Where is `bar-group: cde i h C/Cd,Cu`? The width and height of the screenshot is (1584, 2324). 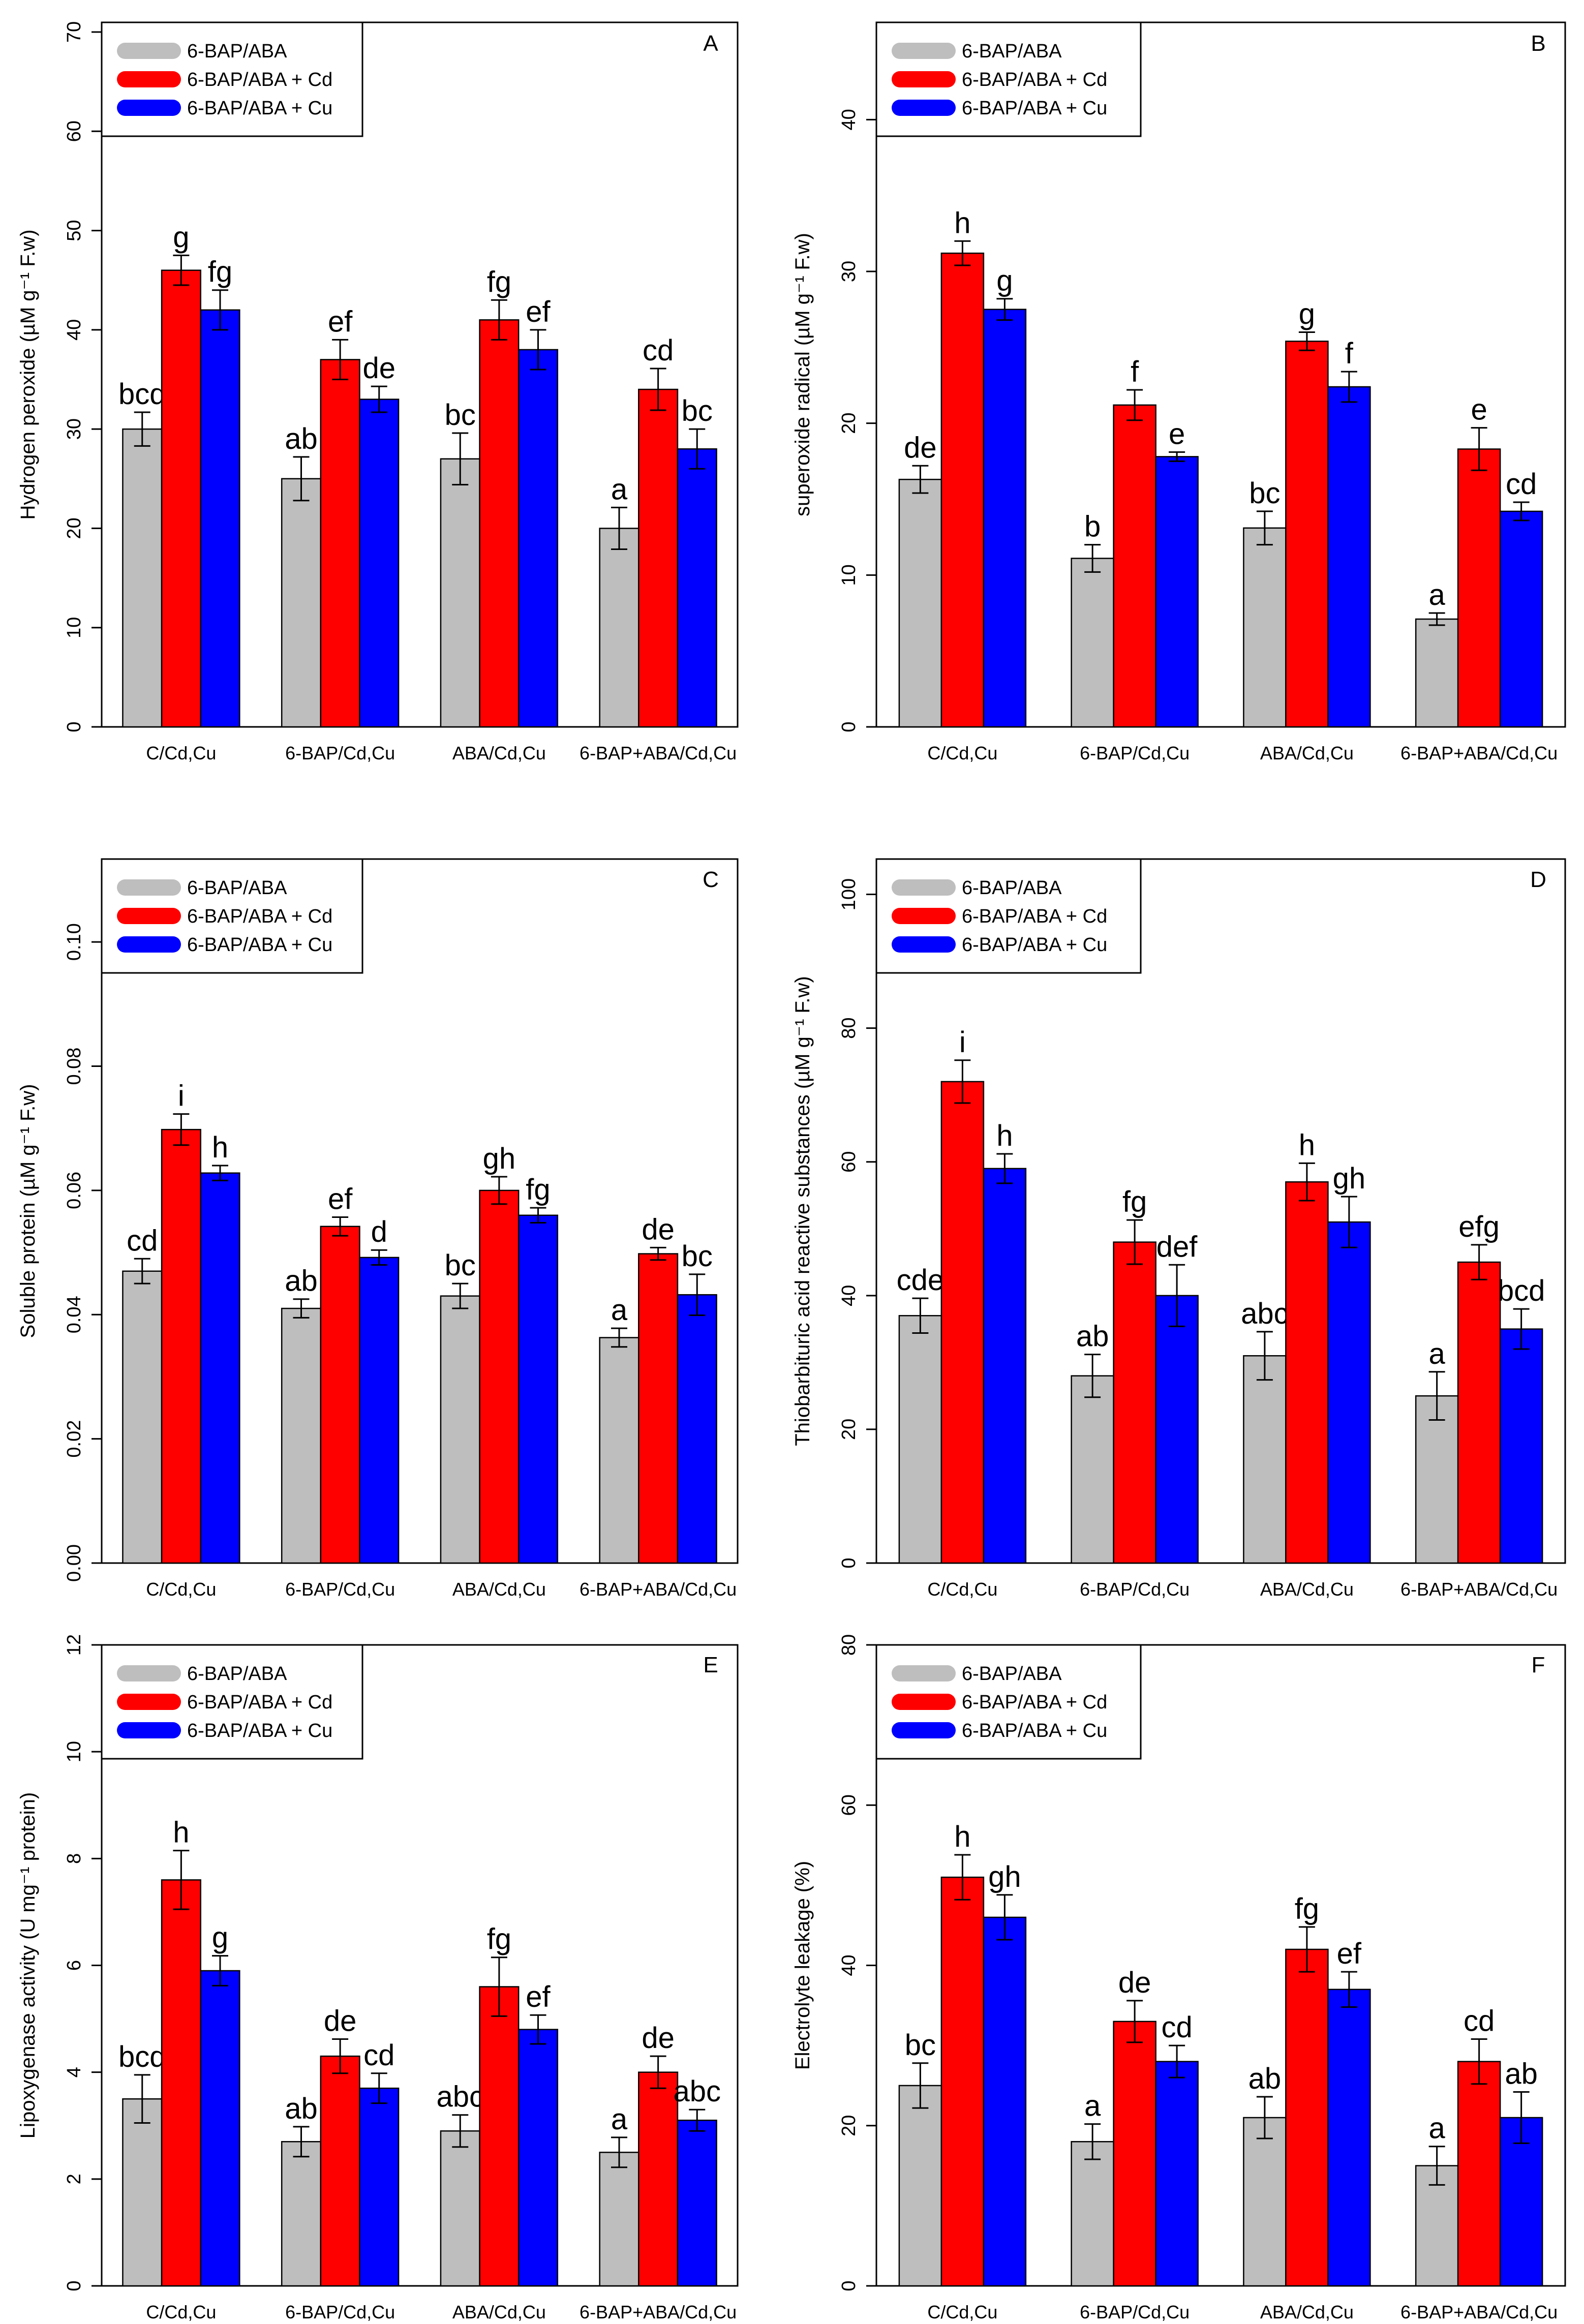
bar-group: cde i h C/Cd,Cu is located at coordinates (962, 1313).